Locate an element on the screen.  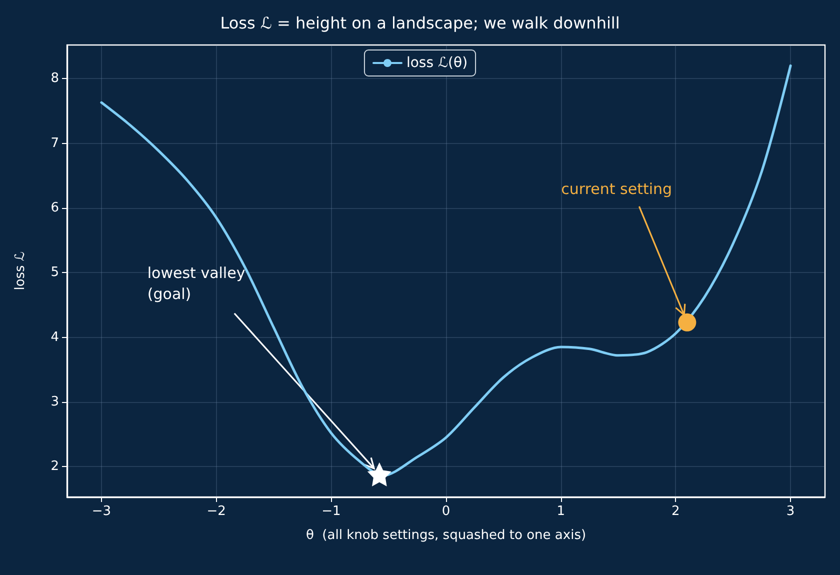
y-tick-label: 4 is located at coordinates (54, 337).